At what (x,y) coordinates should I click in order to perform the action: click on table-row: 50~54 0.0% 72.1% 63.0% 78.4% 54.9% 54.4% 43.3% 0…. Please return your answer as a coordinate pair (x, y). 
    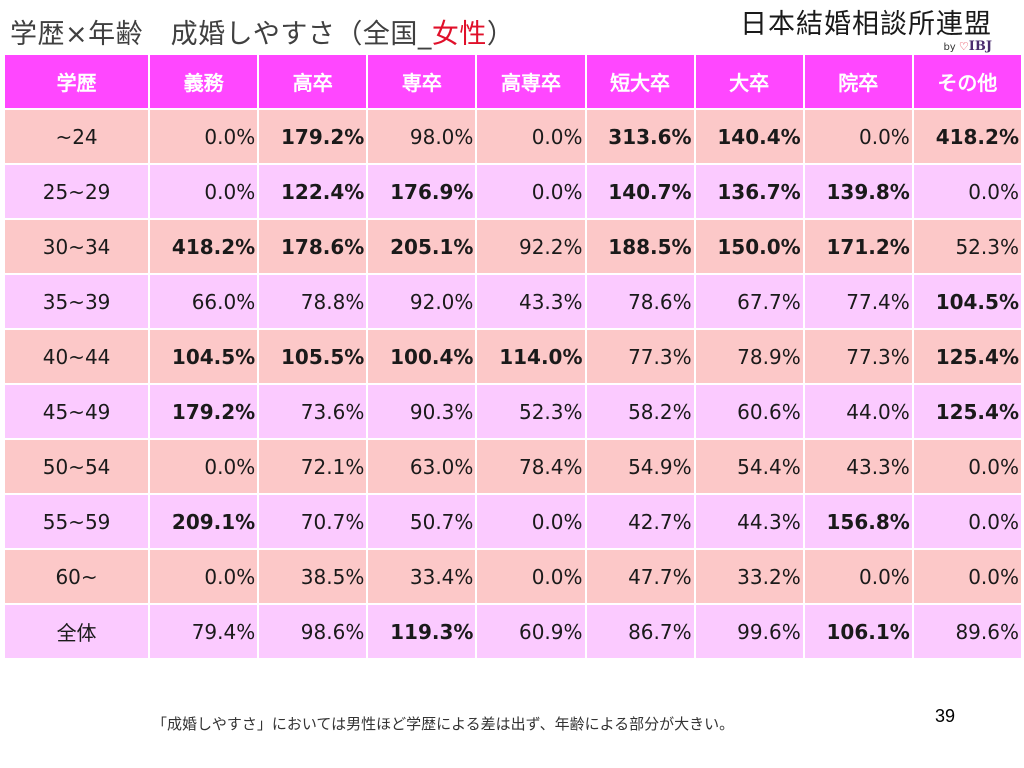
    Looking at the image, I should click on (513, 466).